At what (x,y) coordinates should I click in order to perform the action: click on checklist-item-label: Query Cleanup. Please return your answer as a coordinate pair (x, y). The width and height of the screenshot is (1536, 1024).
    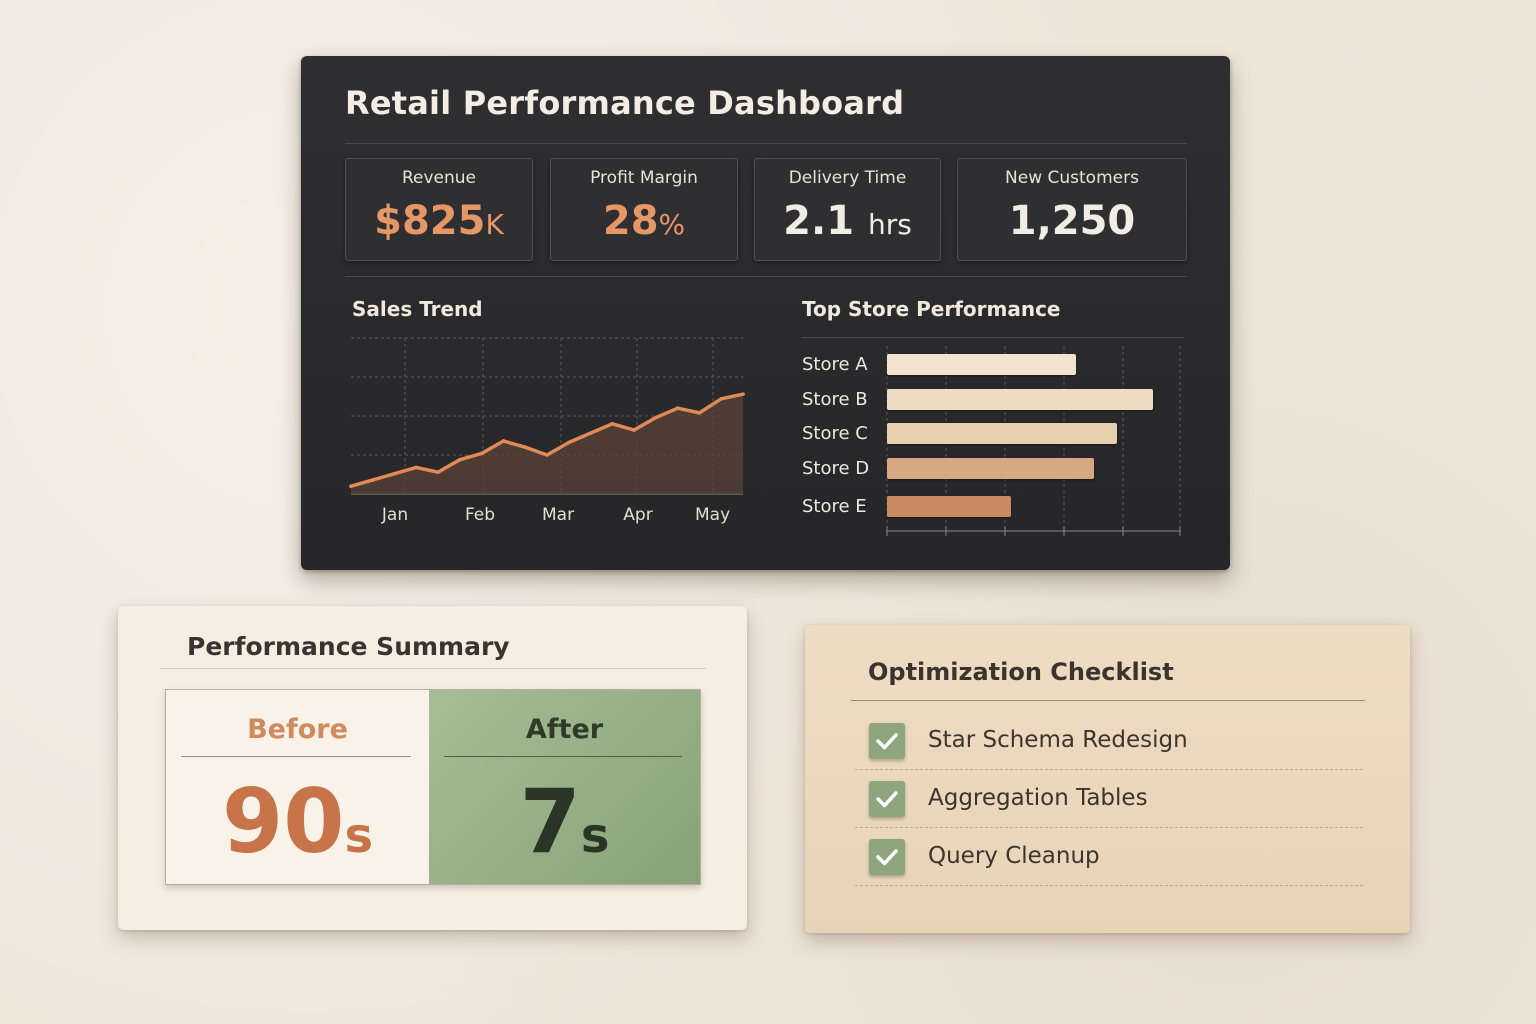
    Looking at the image, I should click on (1014, 856).